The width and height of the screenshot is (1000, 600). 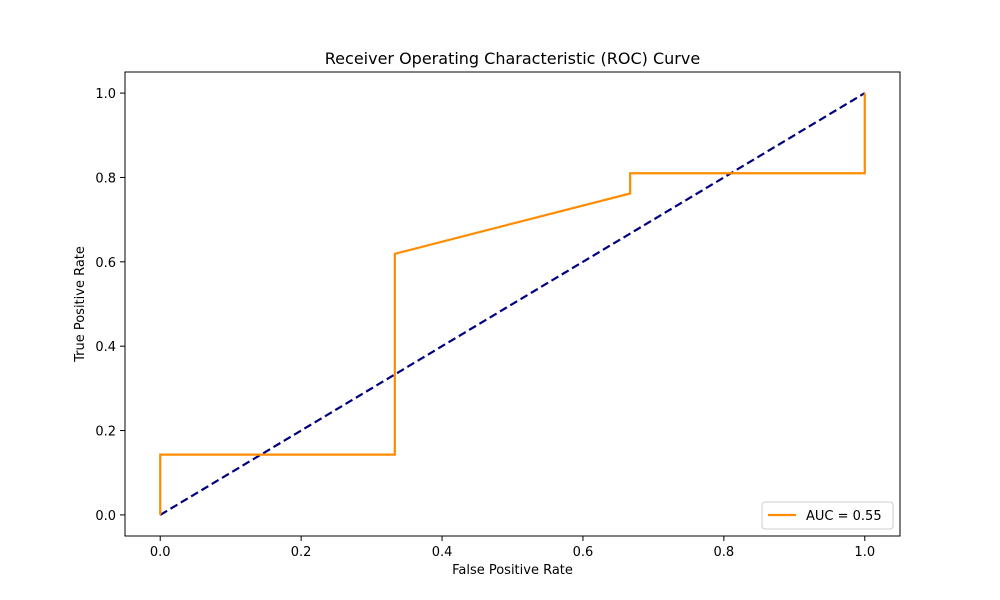 I want to click on x-tick-label: 0.2, so click(x=301, y=552).